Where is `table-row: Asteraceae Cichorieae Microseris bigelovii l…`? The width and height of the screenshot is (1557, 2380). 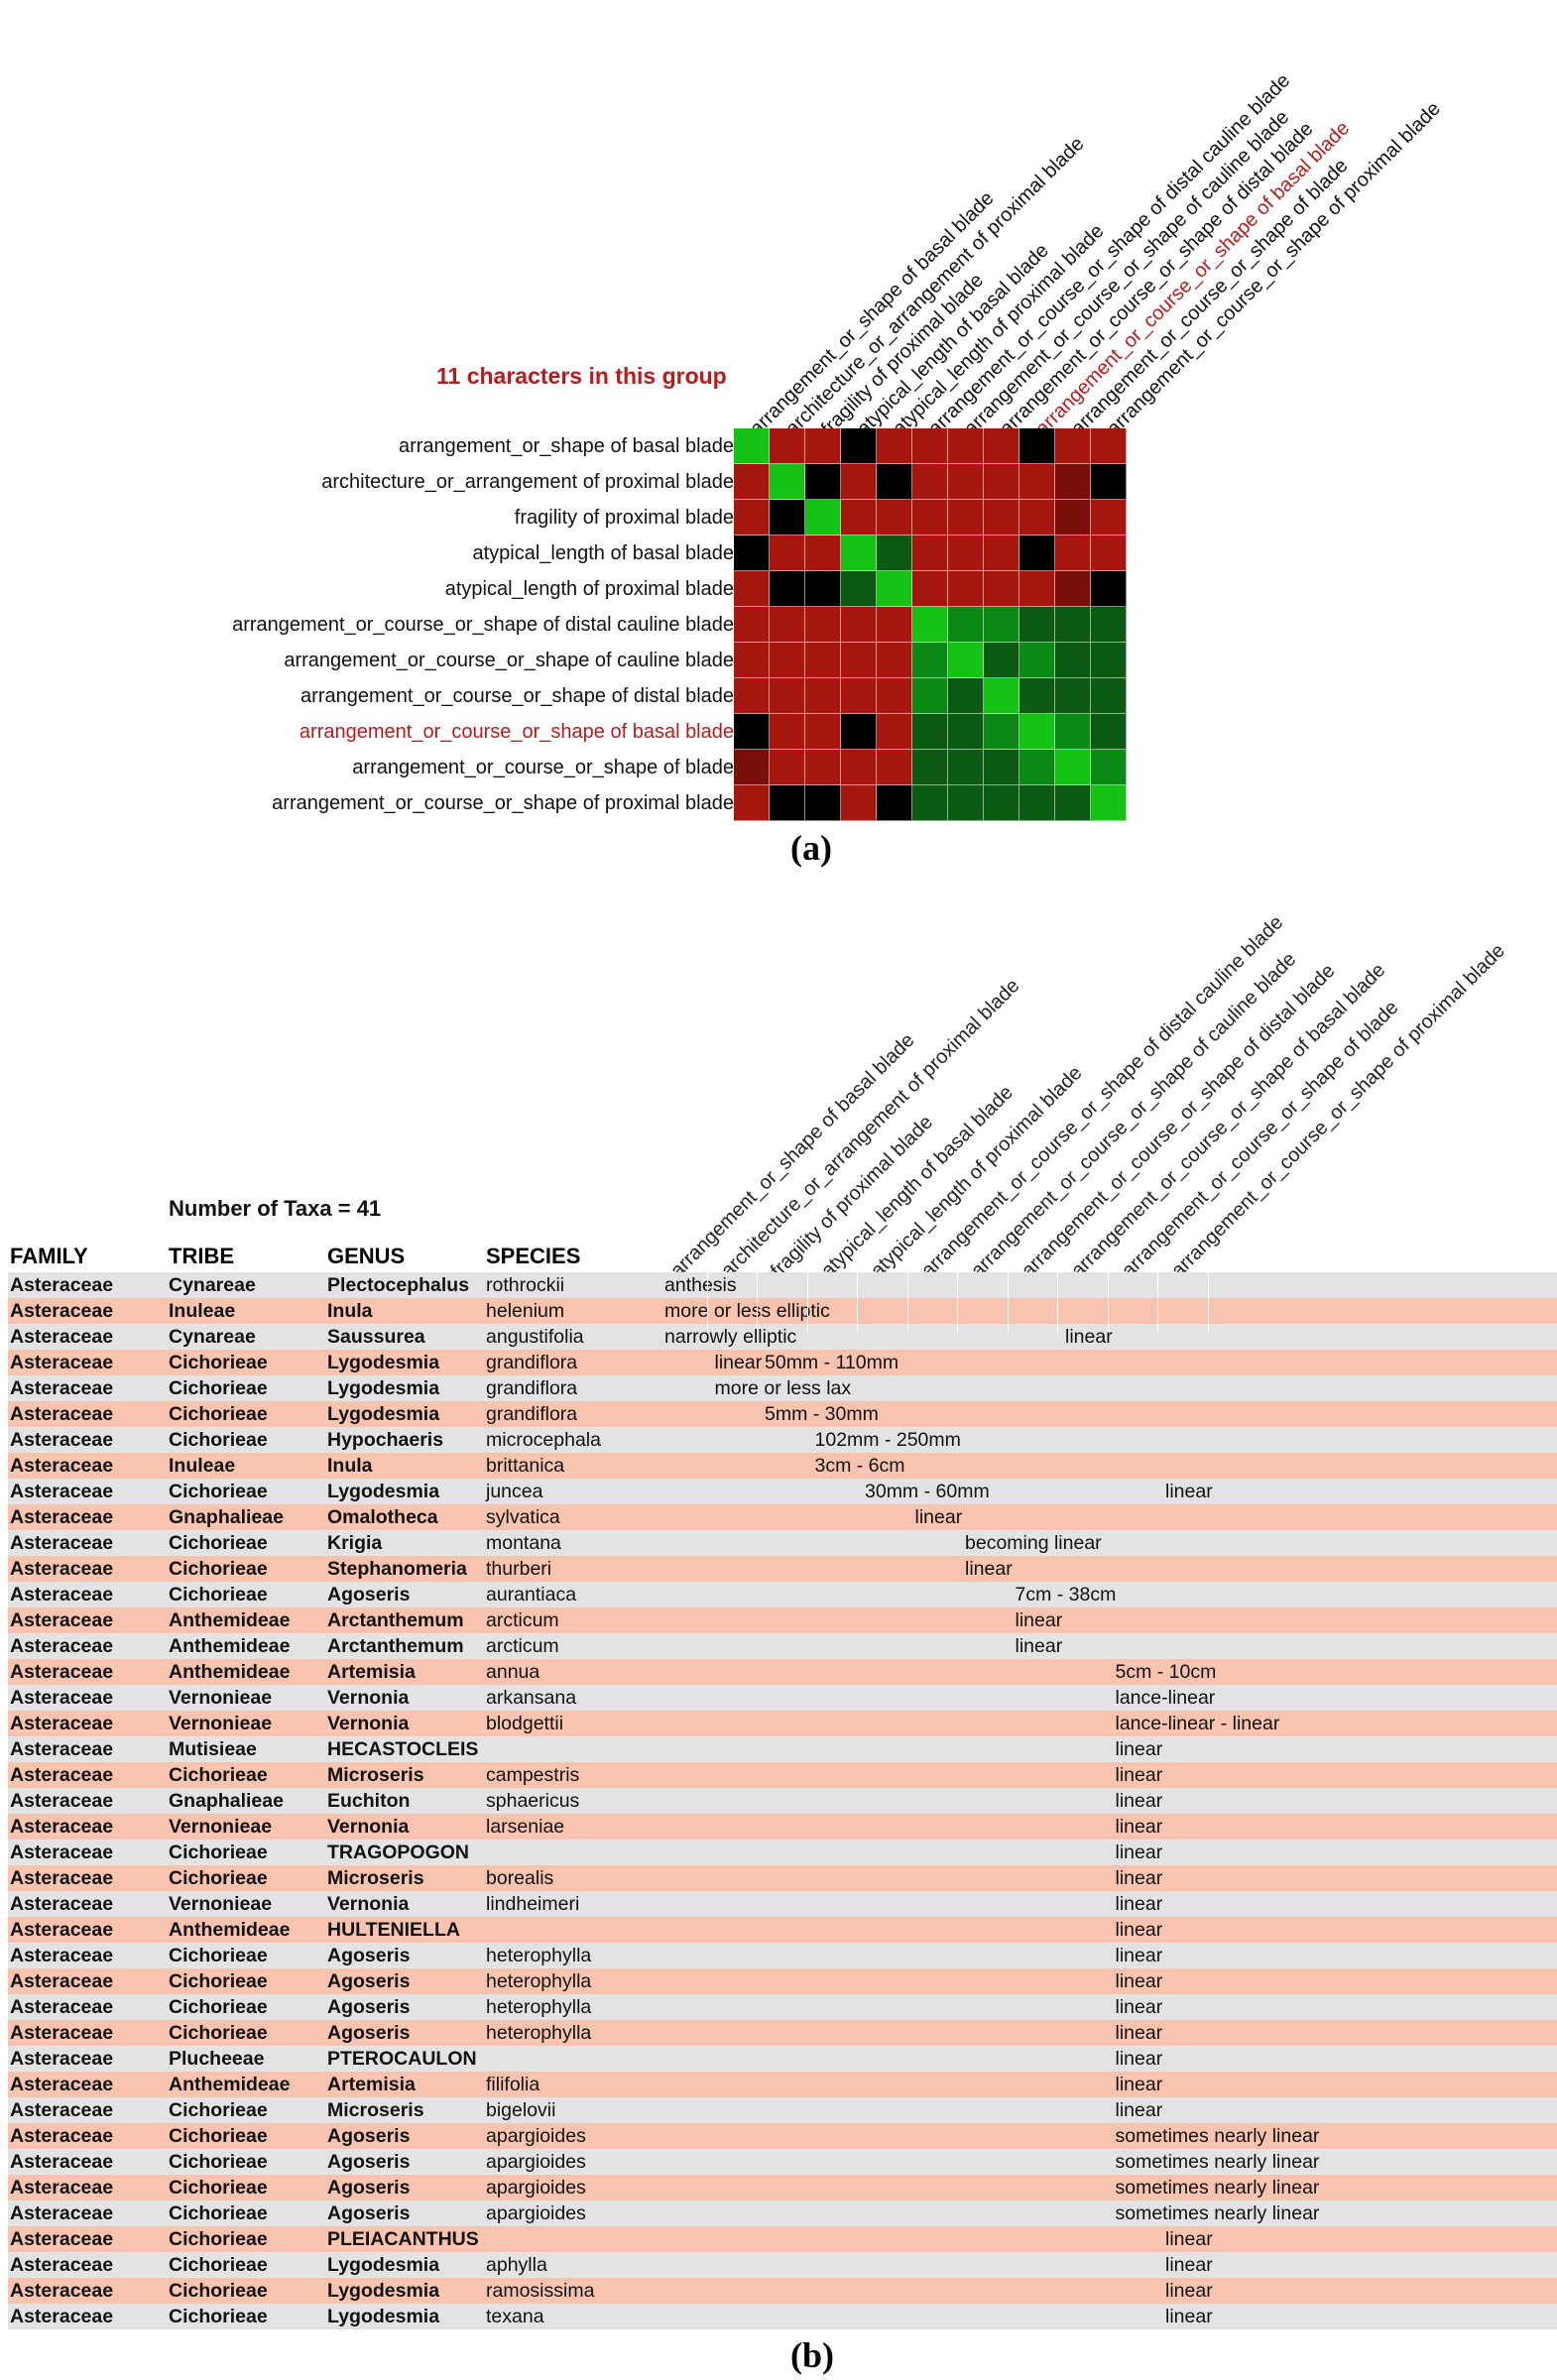
table-row: Asteraceae Cichorieae Microseris bigelovii l… is located at coordinates (782, 2110).